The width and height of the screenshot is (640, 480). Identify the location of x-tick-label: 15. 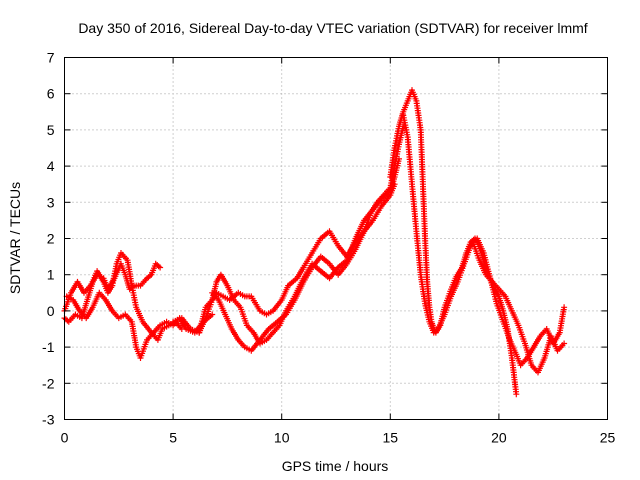
(391, 438).